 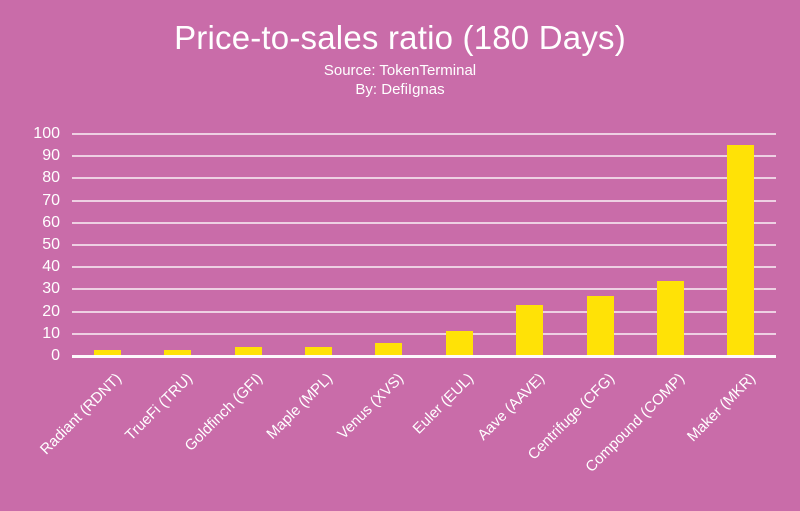 What do you see at coordinates (46, 133) in the screenshot?
I see `y-tick-label-100: 100` at bounding box center [46, 133].